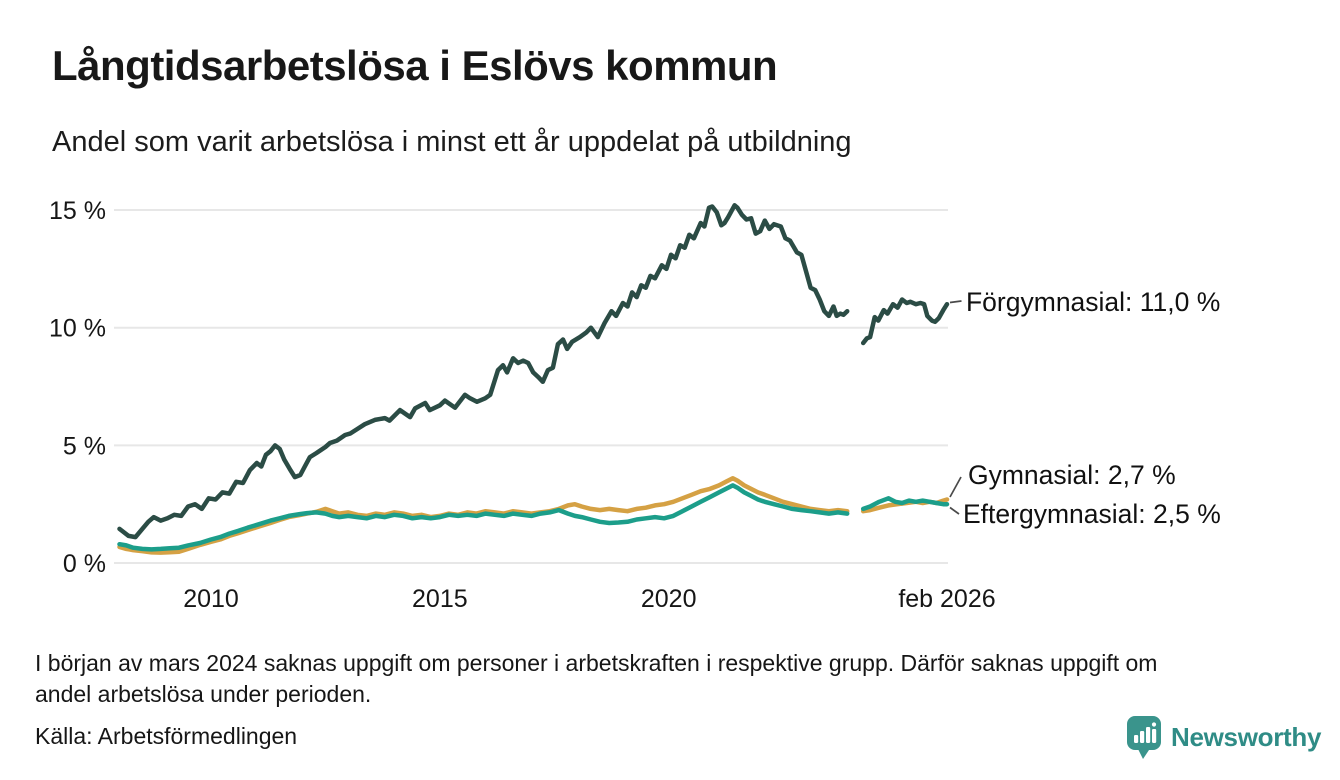 The image size is (1340, 780). What do you see at coordinates (955, 302) in the screenshot?
I see `leader-line-forgymnasial` at bounding box center [955, 302].